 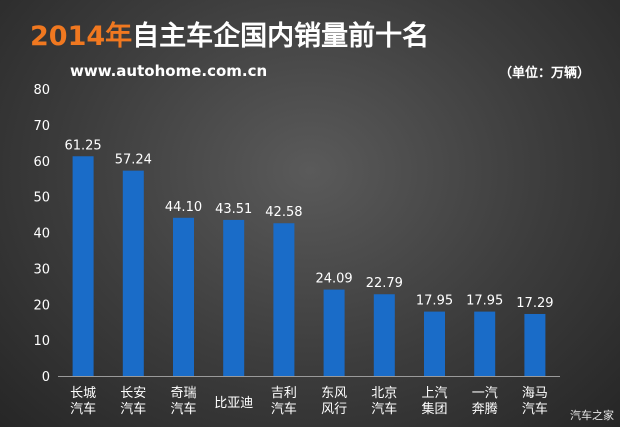 What do you see at coordinates (233, 209) in the screenshot?
I see `data-label: 43.51` at bounding box center [233, 209].